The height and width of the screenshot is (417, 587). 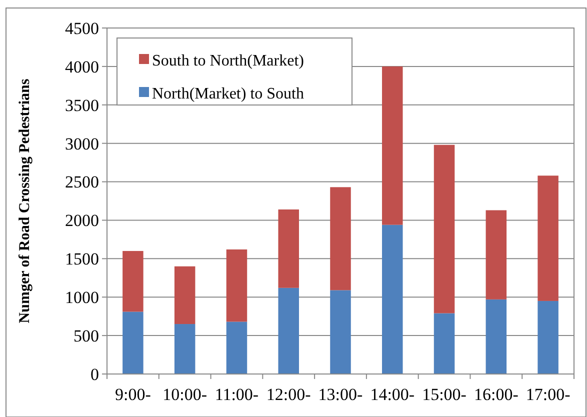 I want to click on y-axis-title: Numger of Road Crossing Pedestrians, so click(x=25, y=201).